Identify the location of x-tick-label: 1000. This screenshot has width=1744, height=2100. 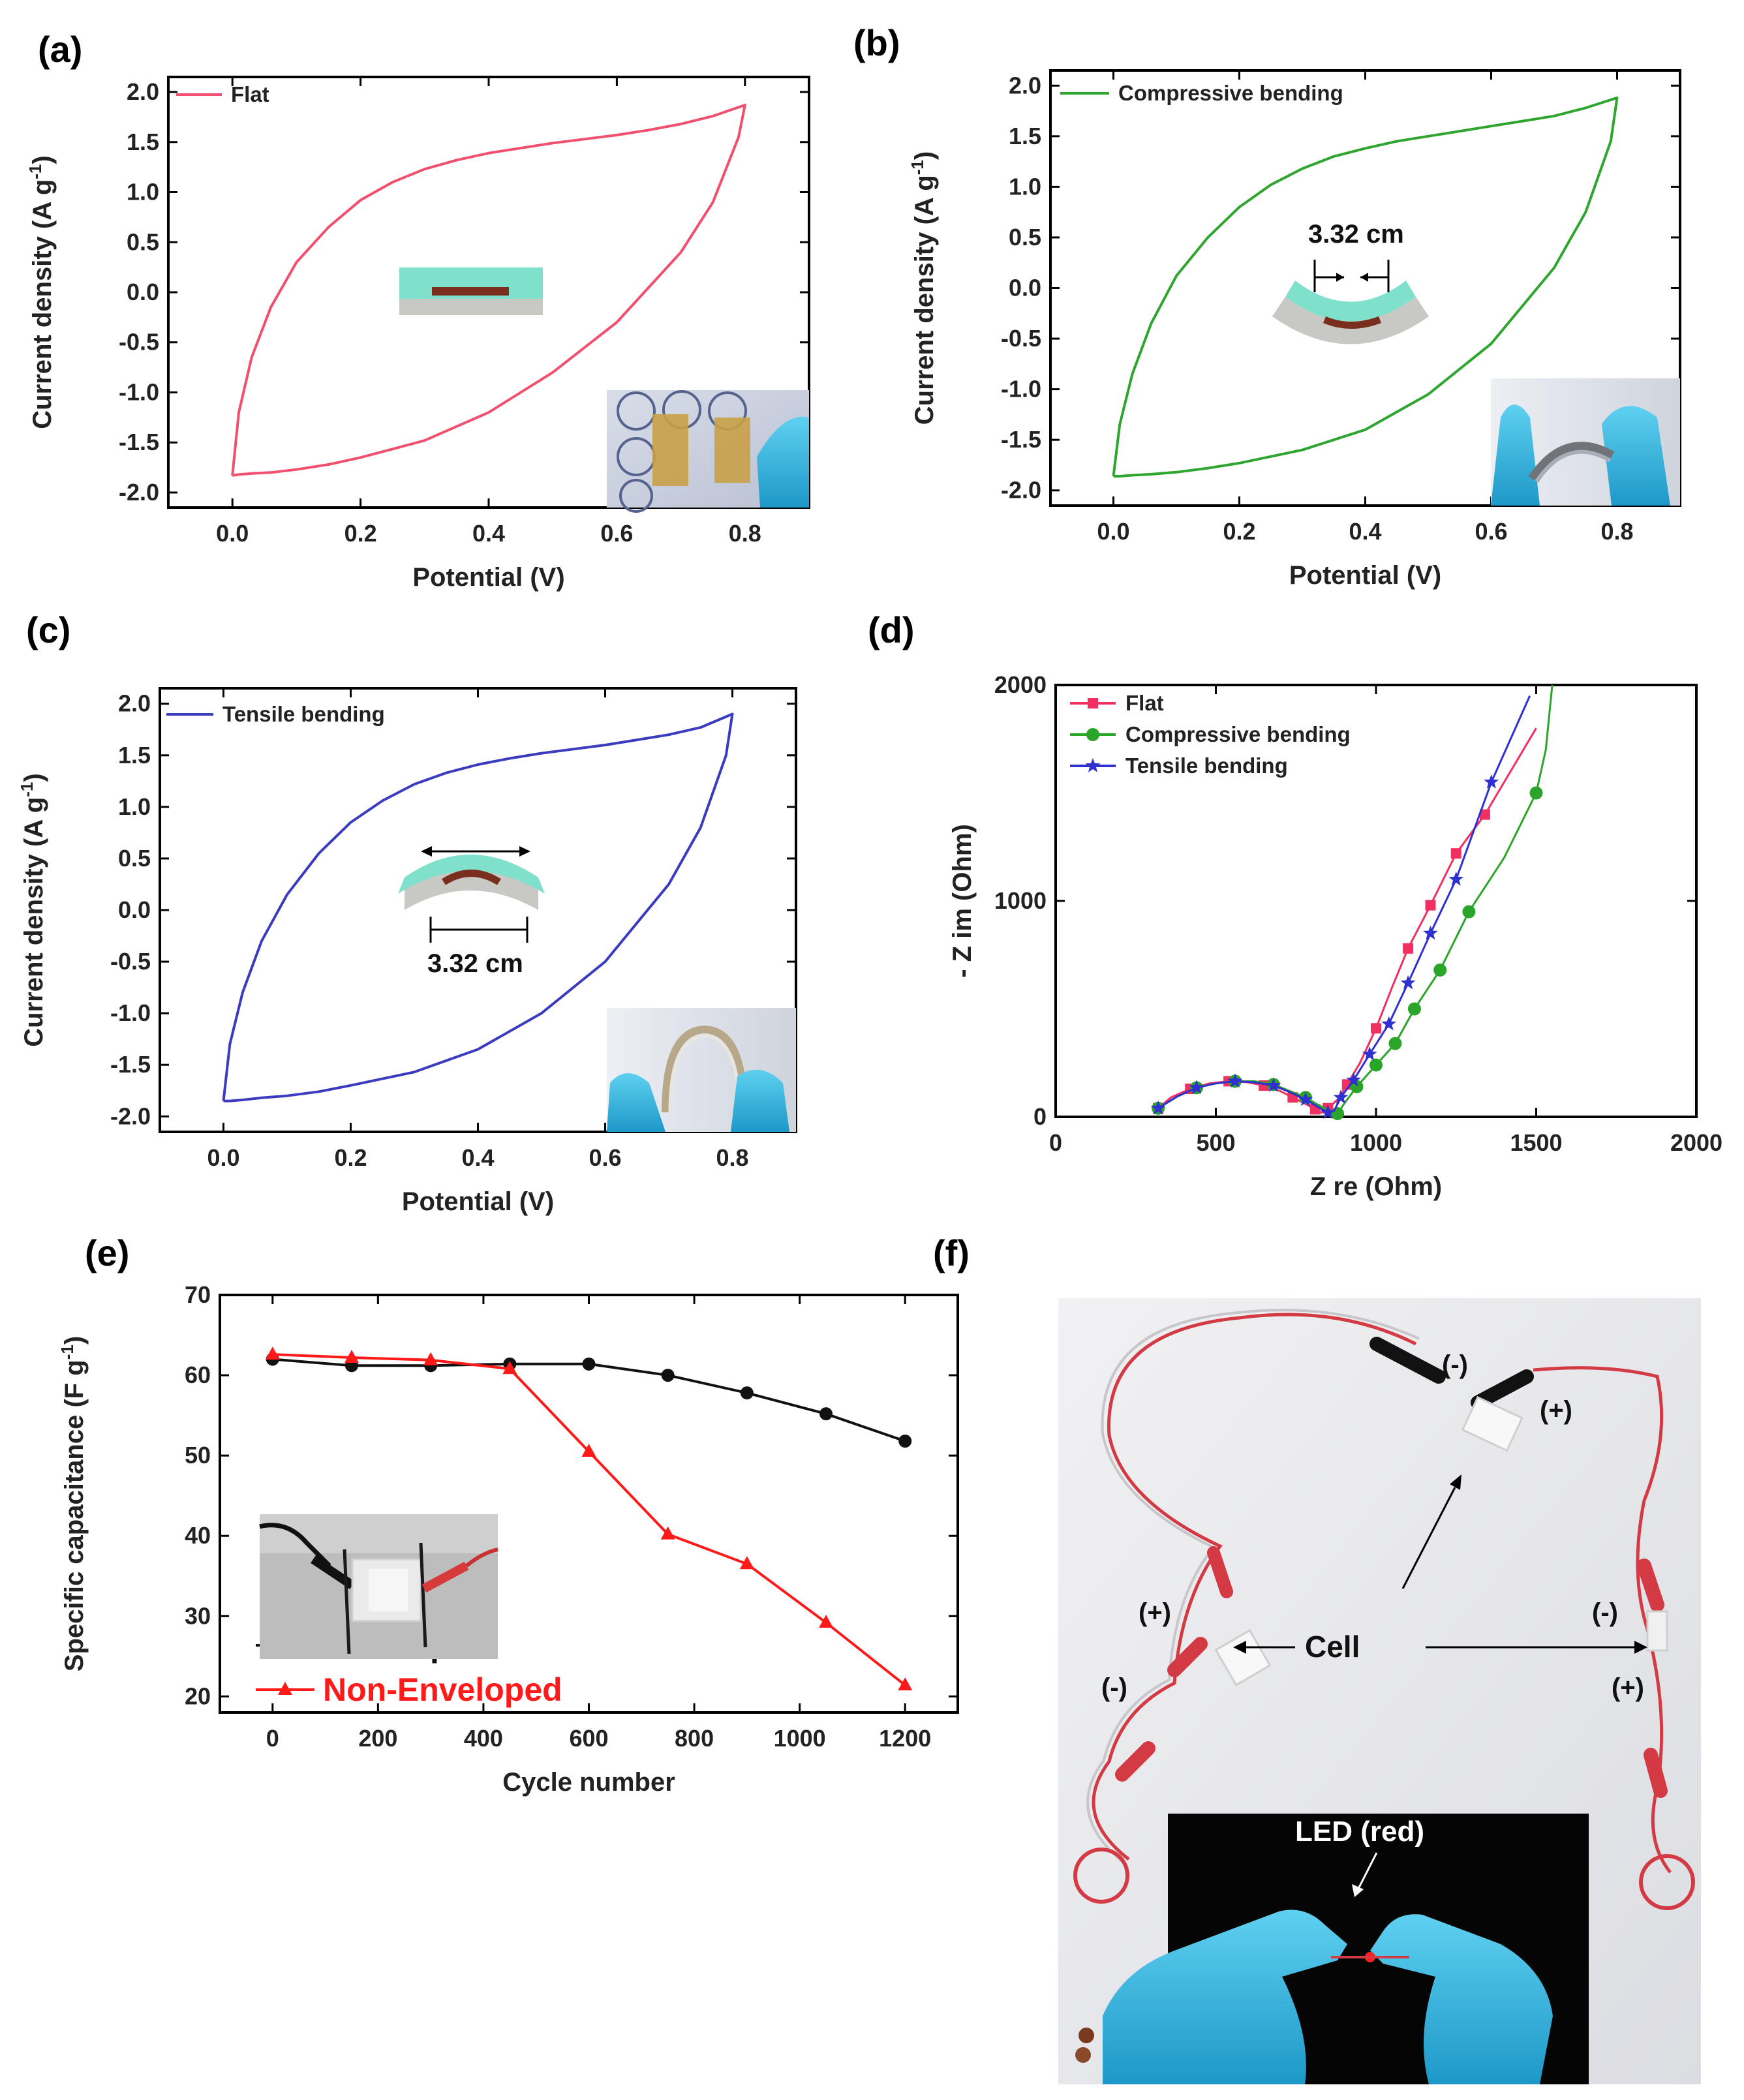
(1376, 1142).